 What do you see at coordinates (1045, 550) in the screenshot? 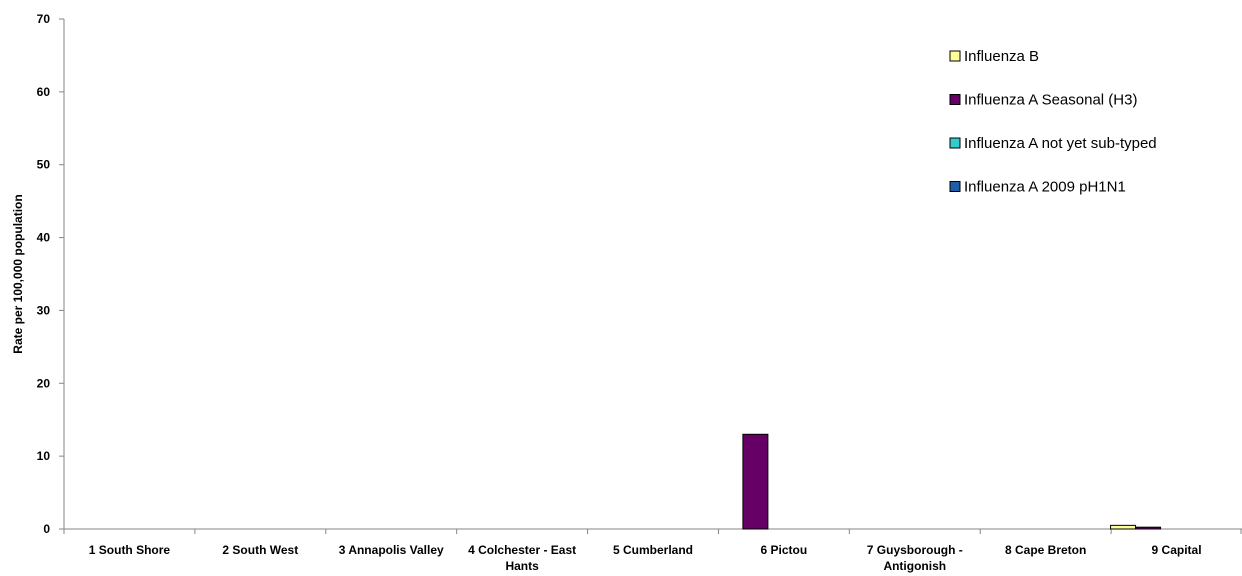
I see `x-tick-label: 8 Cape Breton` at bounding box center [1045, 550].